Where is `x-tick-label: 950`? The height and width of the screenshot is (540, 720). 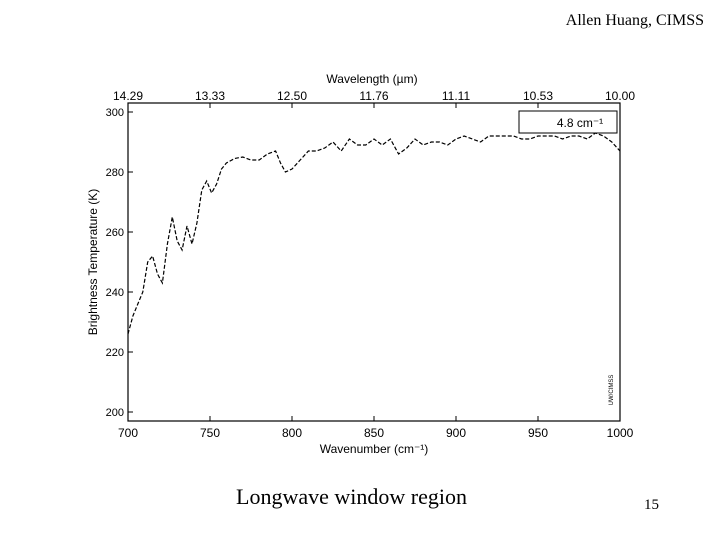
x-tick-label: 950 is located at coordinates (538, 433).